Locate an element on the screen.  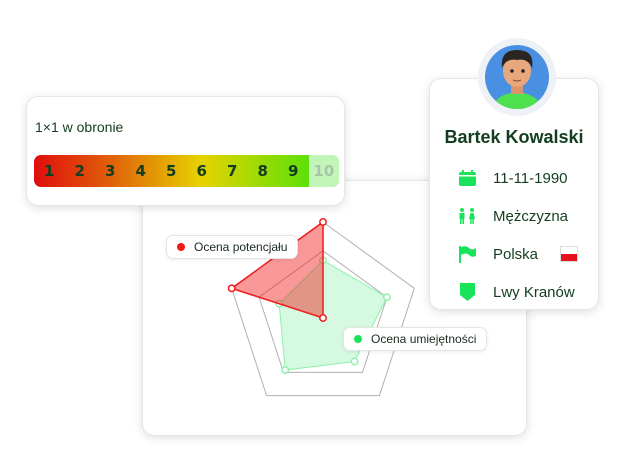
player-name: Bartek Kowalski is located at coordinates (514, 137).